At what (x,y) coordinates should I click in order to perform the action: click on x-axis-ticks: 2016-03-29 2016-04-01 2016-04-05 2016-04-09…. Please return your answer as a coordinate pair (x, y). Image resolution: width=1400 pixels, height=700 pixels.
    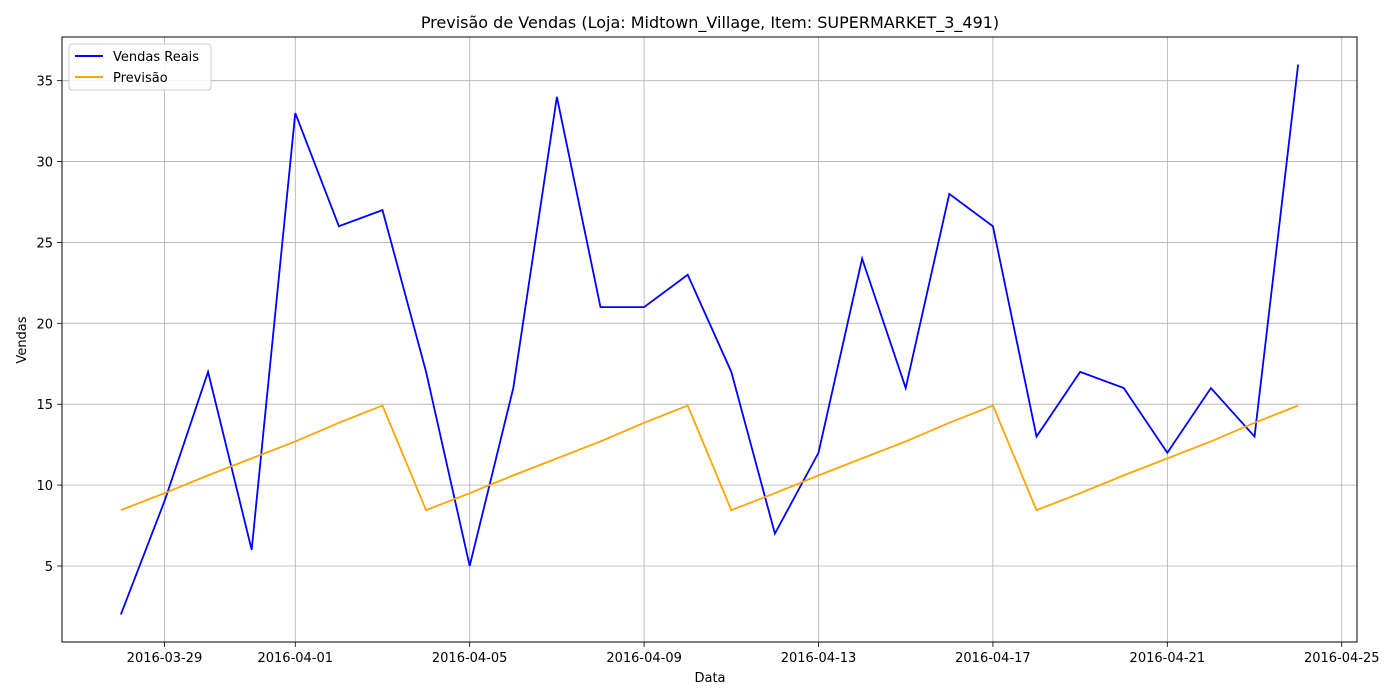
    Looking at the image, I should click on (753, 654).